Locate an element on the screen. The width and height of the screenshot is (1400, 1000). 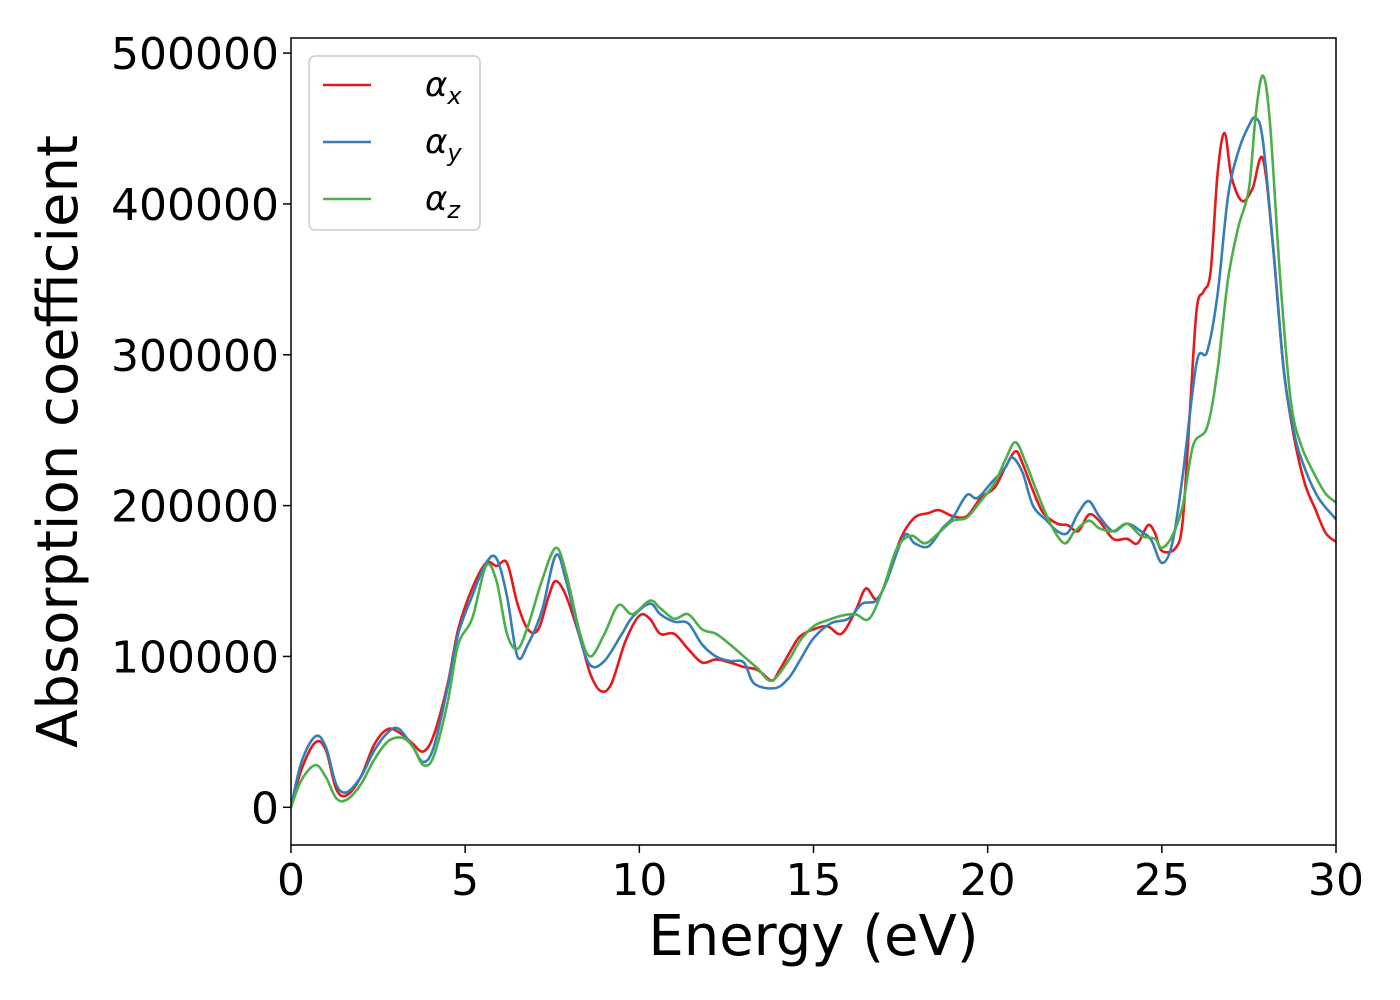
x-tick-label: 10 is located at coordinates (639, 880).